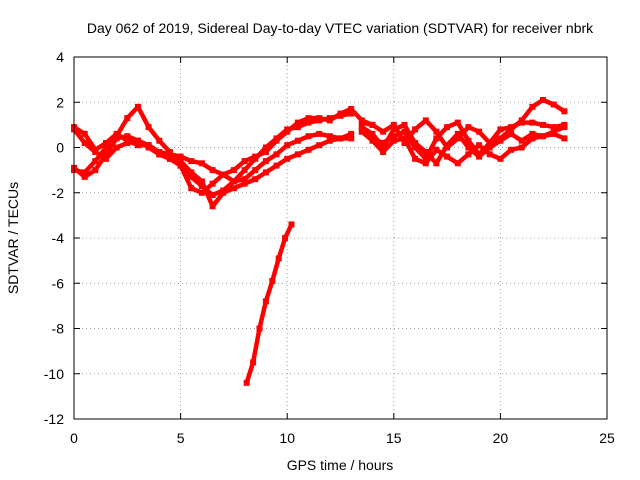 Image resolution: width=640 pixels, height=480 pixels. What do you see at coordinates (181, 438) in the screenshot?
I see `x-tick-label: 5` at bounding box center [181, 438].